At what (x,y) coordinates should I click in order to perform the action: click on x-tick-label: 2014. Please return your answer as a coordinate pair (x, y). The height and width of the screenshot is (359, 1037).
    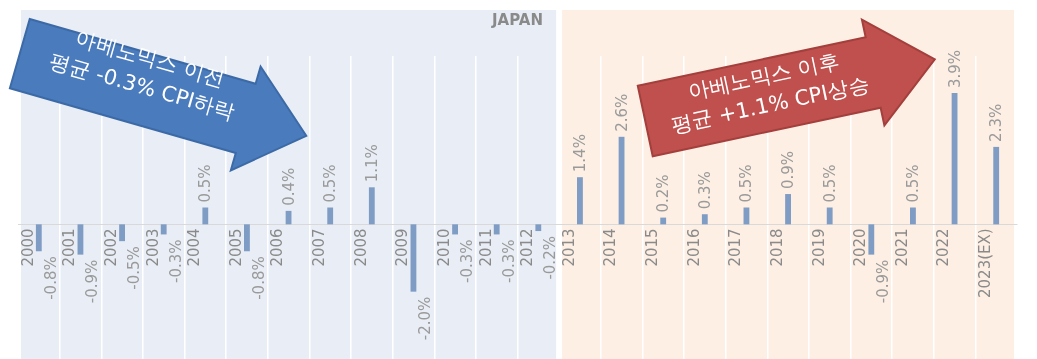
    Looking at the image, I should click on (610, 247).